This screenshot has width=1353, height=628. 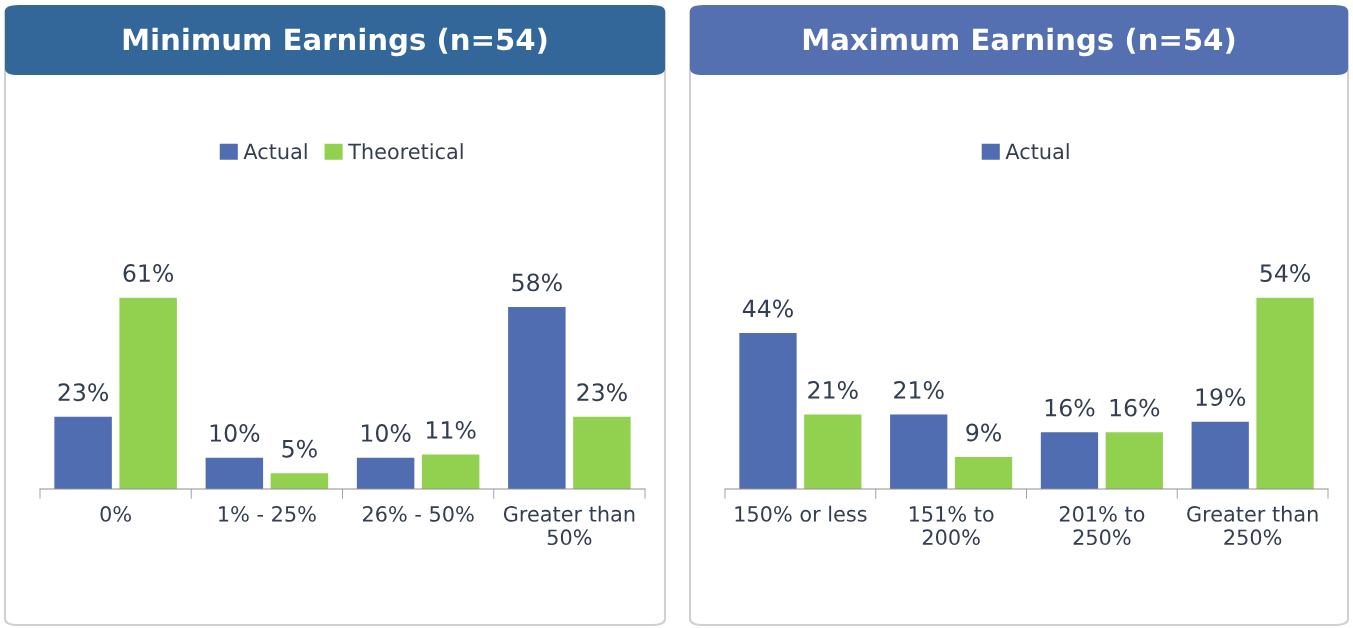 I want to click on x-tick-label: 150% or less, so click(x=801, y=513).